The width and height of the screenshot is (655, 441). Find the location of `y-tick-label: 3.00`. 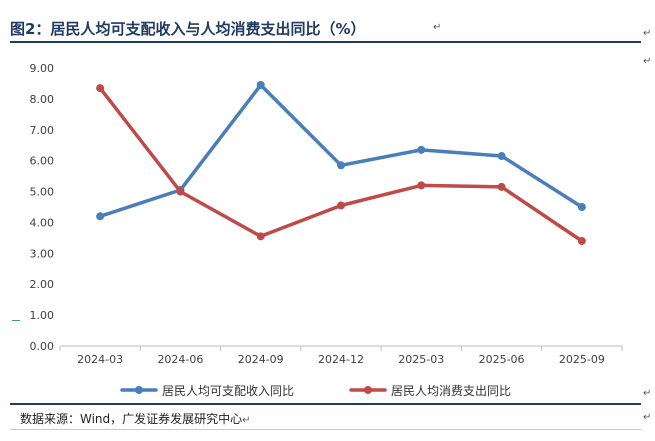

y-tick-label: 3.00 is located at coordinates (42, 253).